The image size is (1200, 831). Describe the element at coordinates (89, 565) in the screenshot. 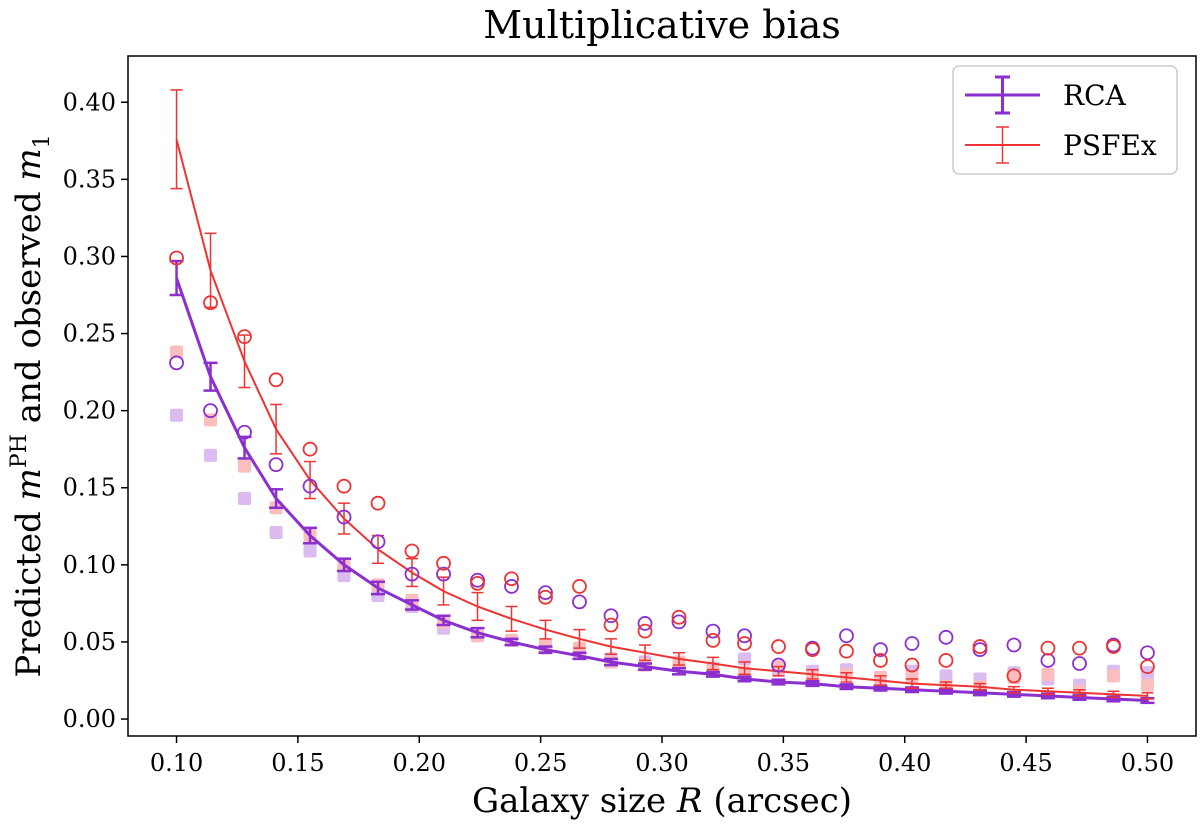

I see `y-tick-label-2: 0.10` at that location.